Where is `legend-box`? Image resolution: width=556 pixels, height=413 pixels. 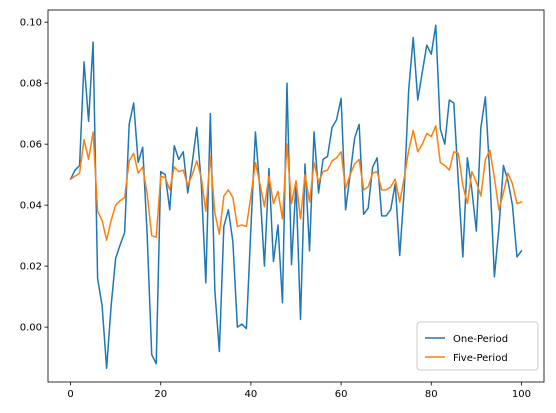 legend-box is located at coordinates (477, 346).